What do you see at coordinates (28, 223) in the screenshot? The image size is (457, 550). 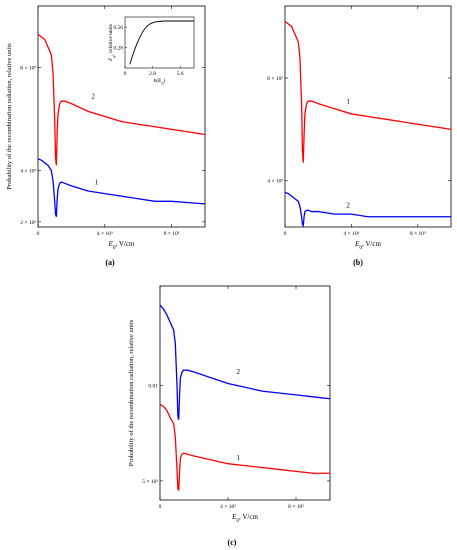 I see `y-tick-label: 2 × 10³` at bounding box center [28, 223].